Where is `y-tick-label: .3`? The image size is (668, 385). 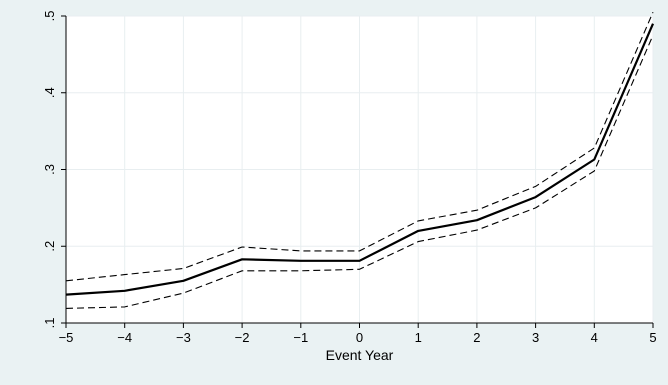
y-tick-label: .3 is located at coordinates (49, 169).